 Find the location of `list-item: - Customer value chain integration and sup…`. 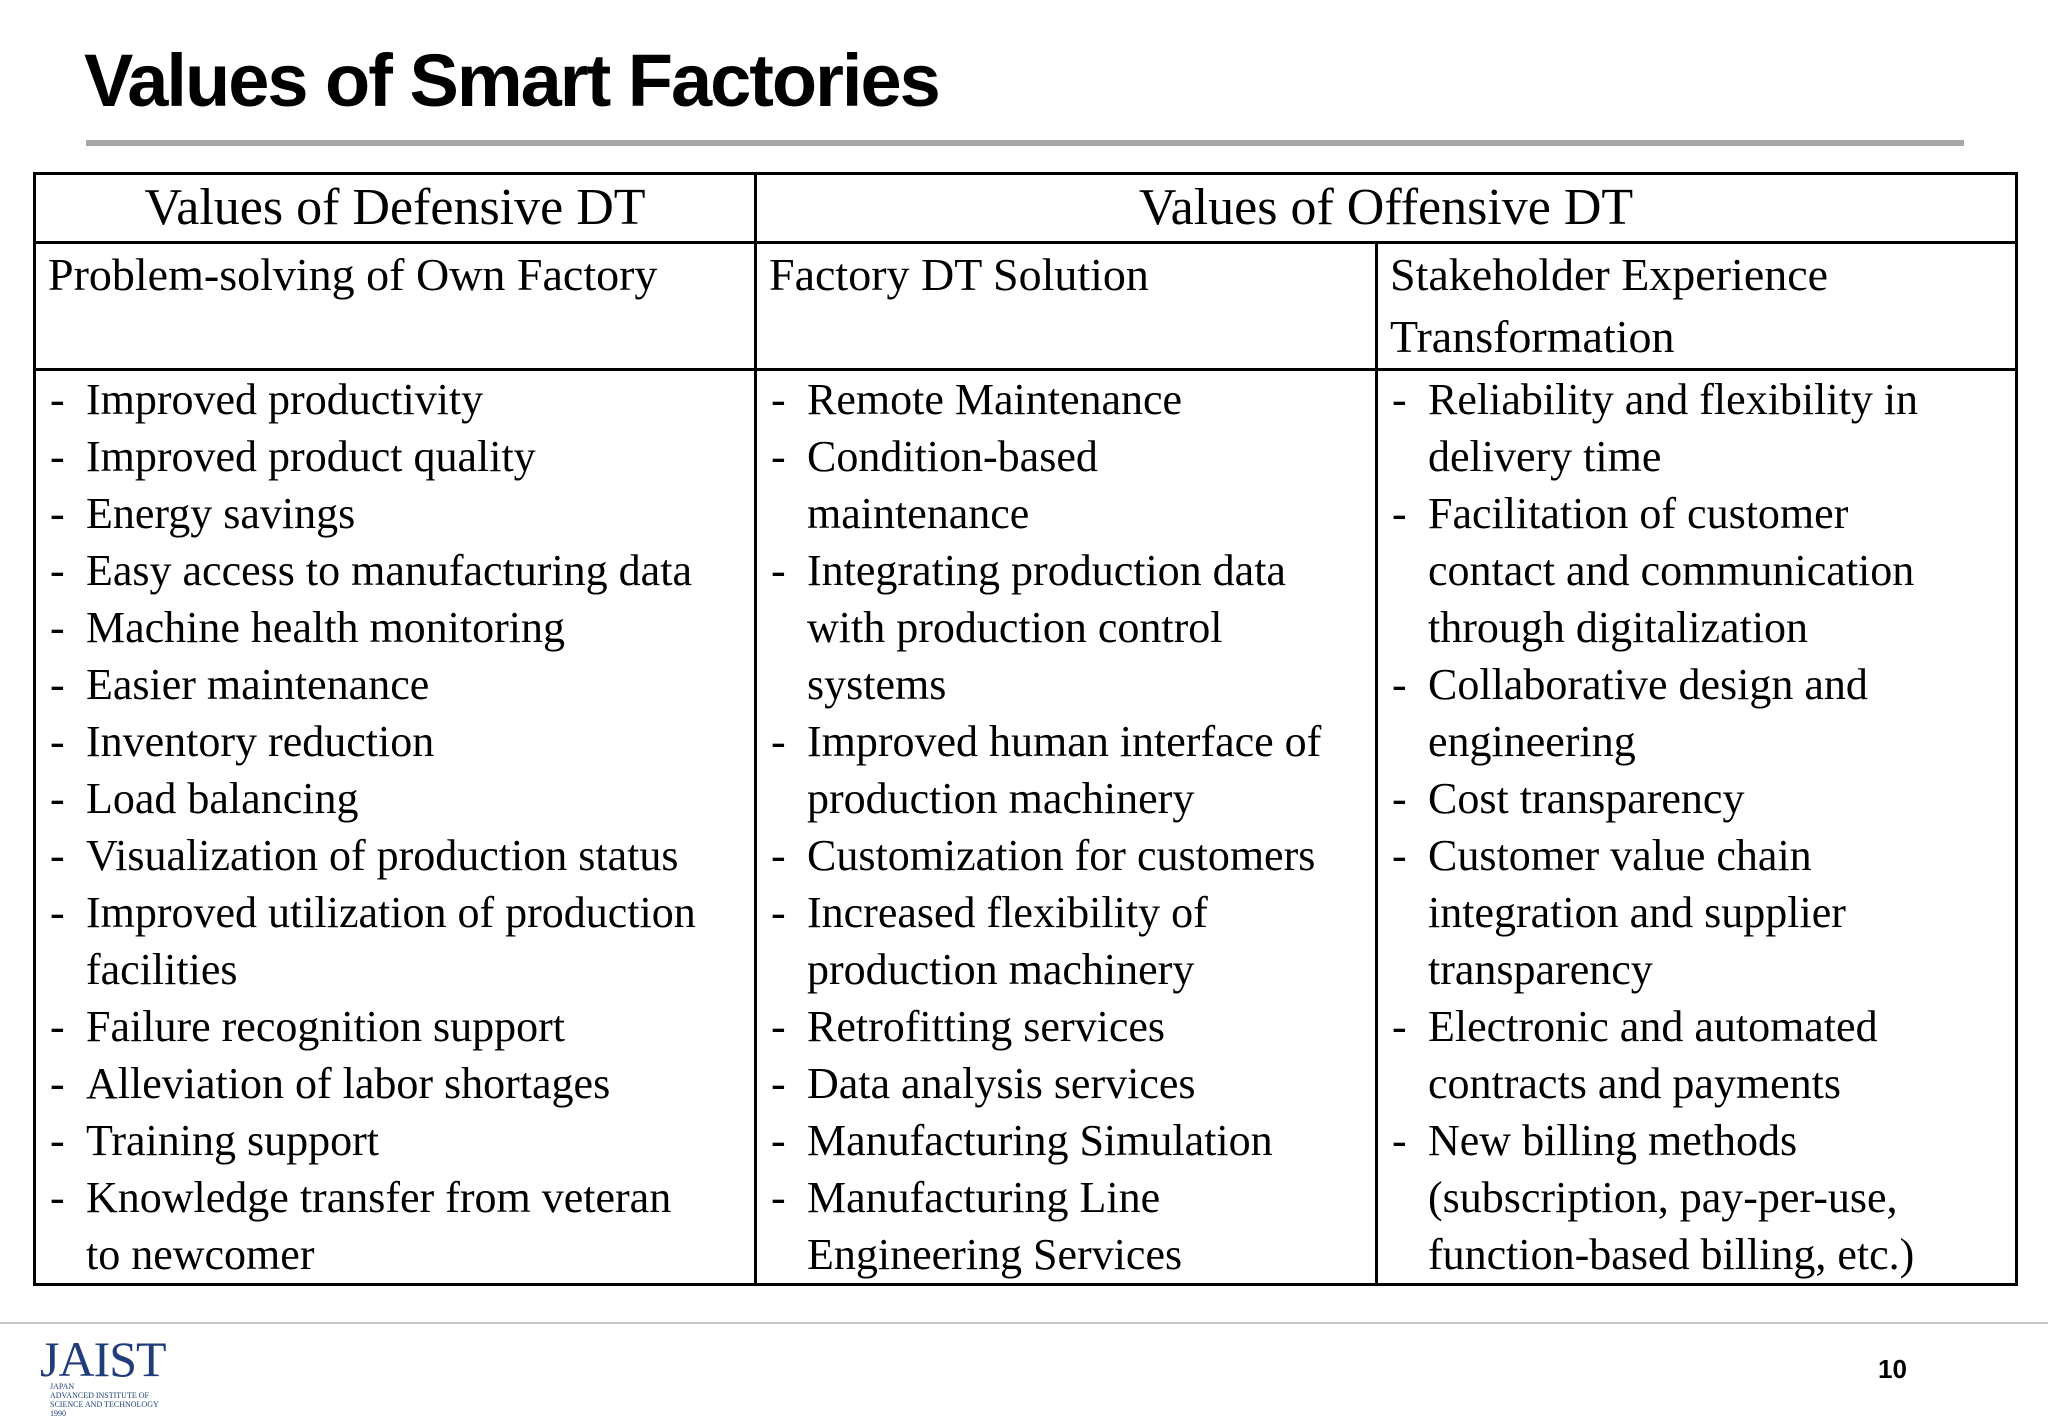

list-item: - Customer value chain integration and sup… is located at coordinates (1703, 912).